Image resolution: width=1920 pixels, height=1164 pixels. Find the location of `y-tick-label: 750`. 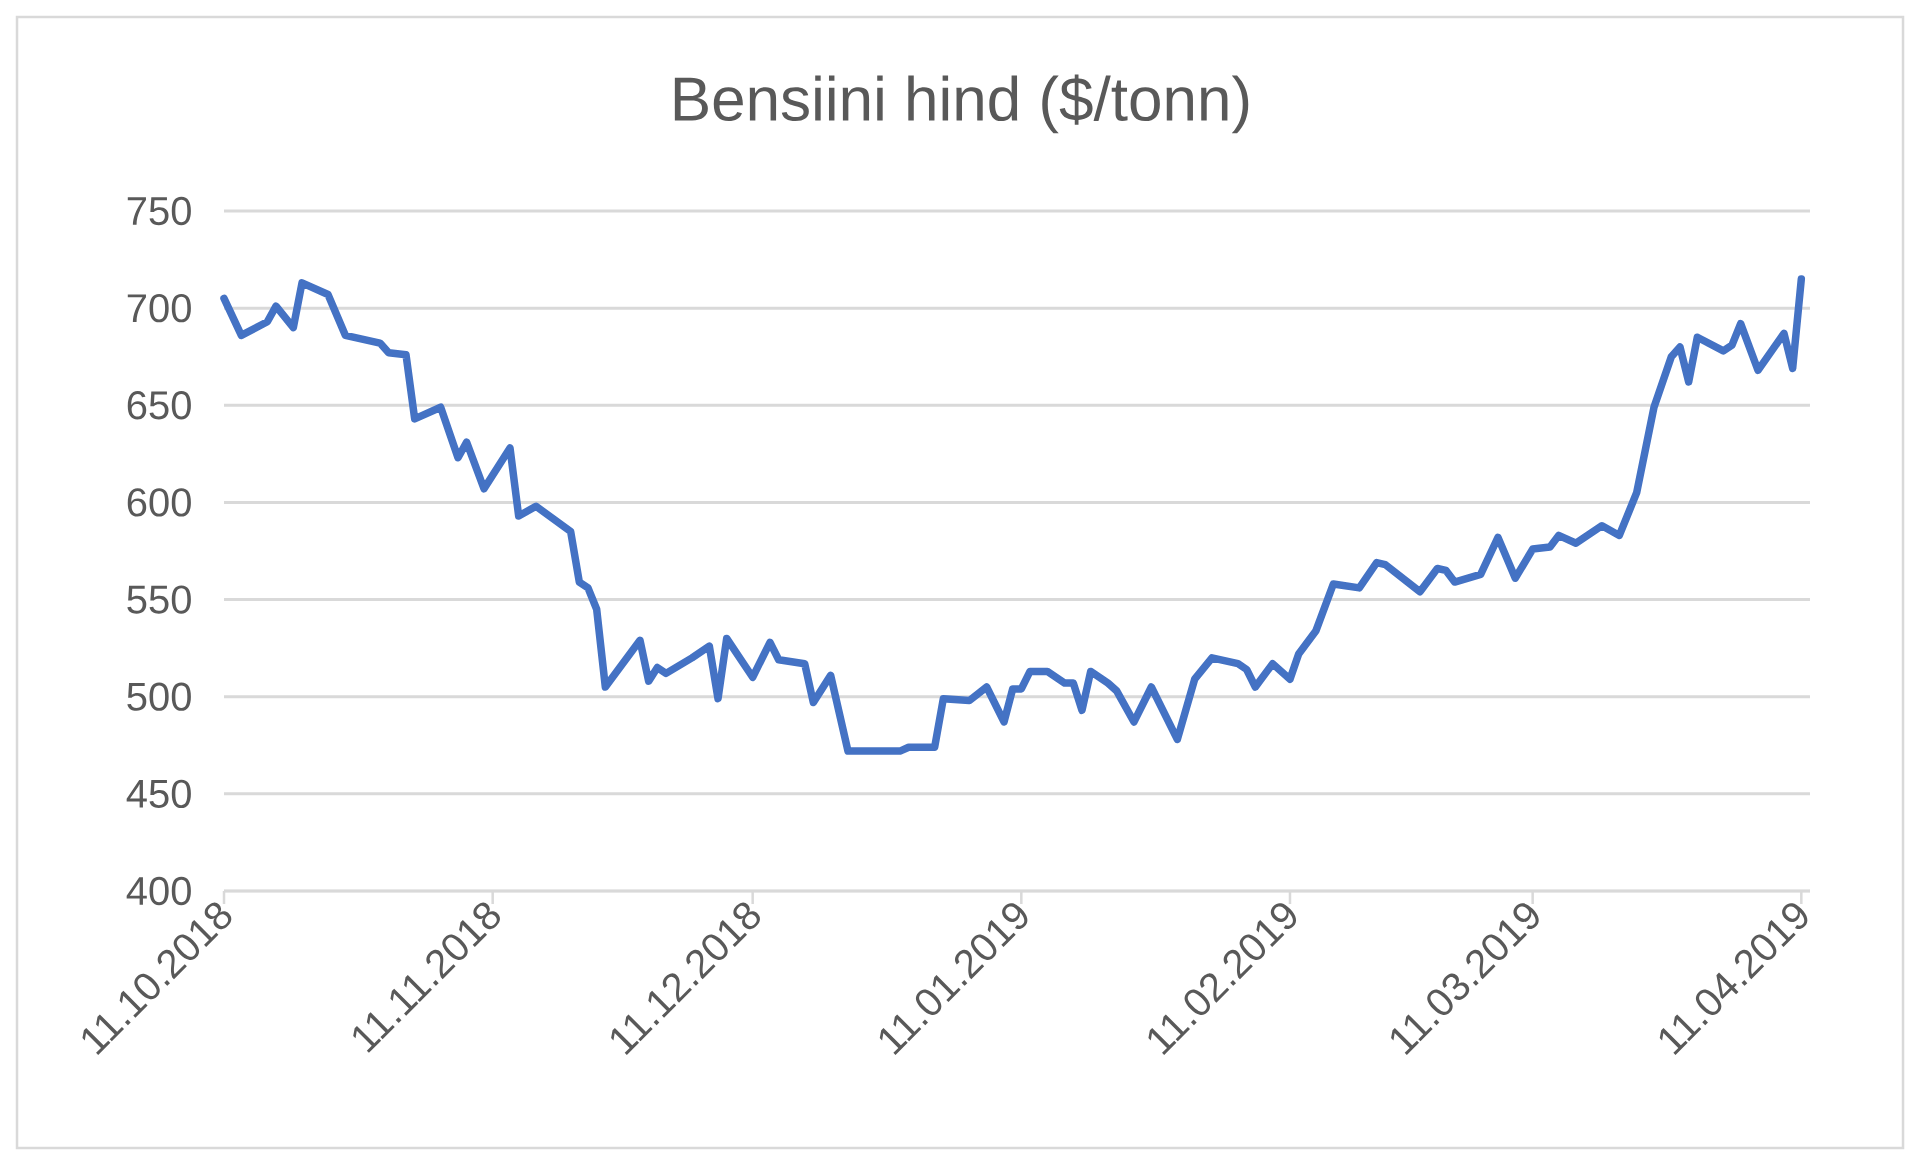

y-tick-label: 750 is located at coordinates (159, 211).